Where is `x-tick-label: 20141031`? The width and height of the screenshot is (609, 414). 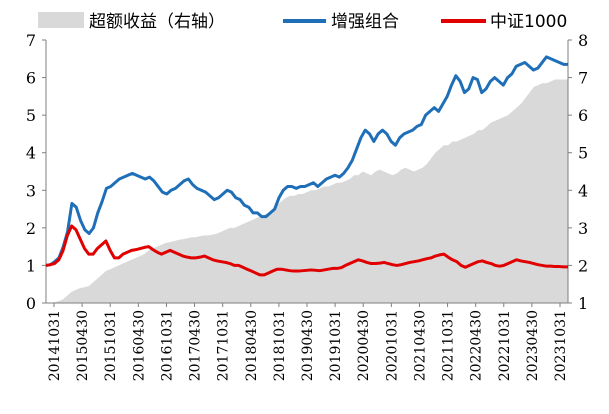
x-tick-label: 20141031 is located at coordinates (55, 345).